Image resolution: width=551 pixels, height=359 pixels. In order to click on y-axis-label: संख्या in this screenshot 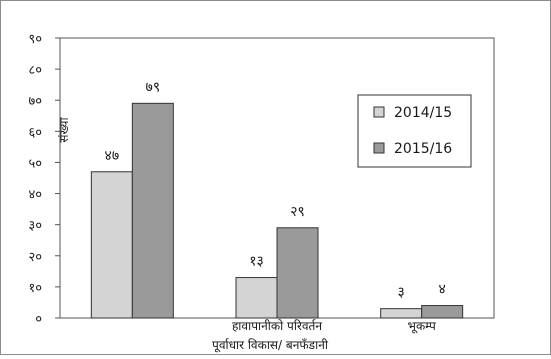, I will do `click(64, 130)`.